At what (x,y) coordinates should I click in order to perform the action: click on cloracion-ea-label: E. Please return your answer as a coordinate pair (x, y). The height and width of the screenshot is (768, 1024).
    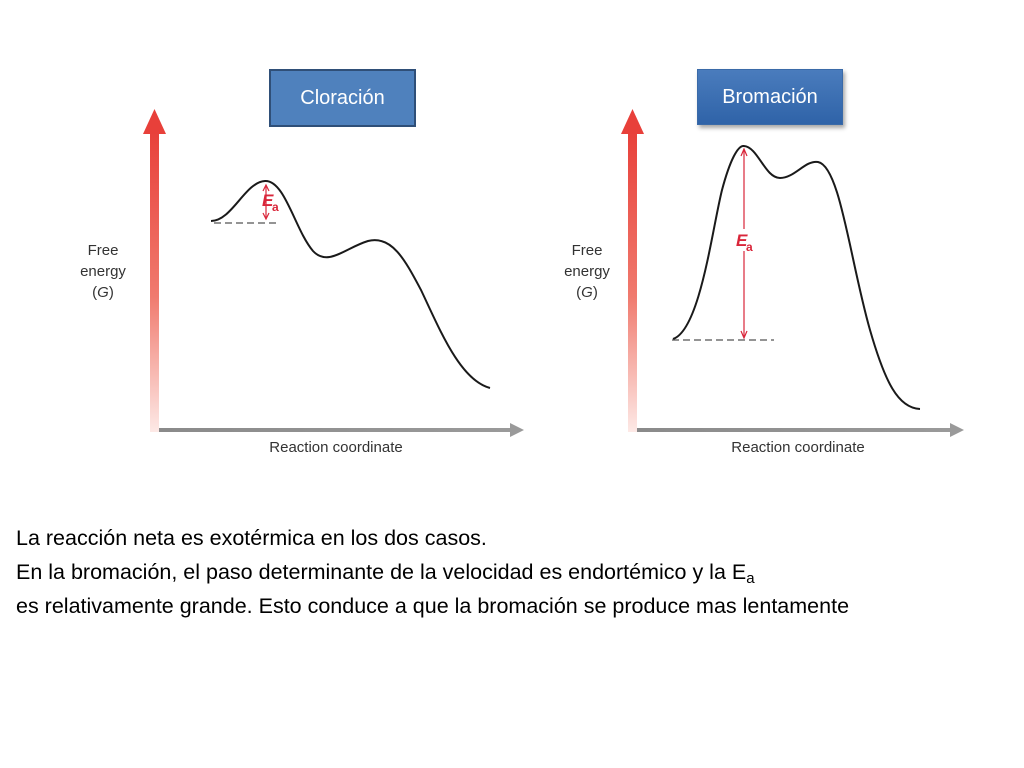
    Looking at the image, I should click on (268, 200).